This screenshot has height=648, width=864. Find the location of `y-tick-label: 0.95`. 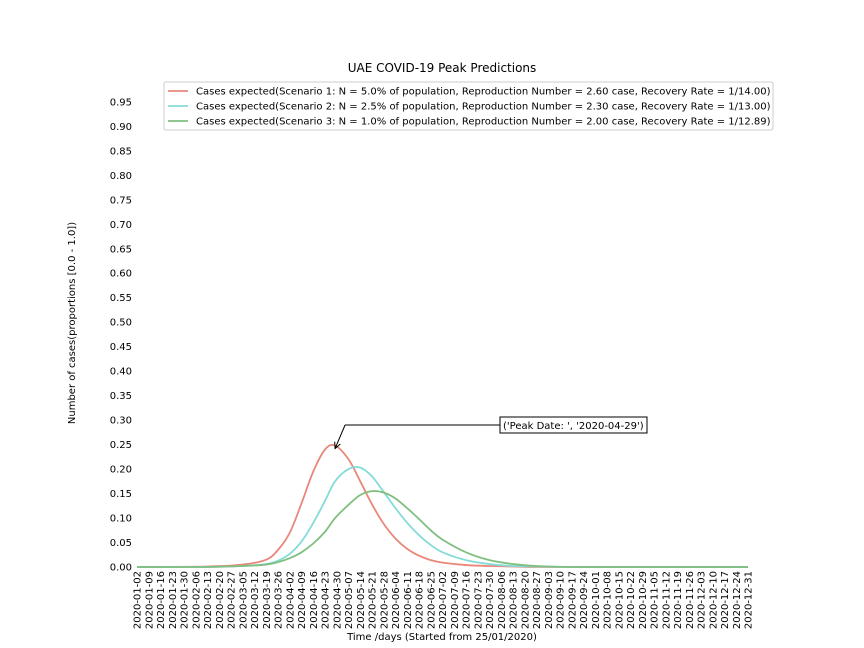

y-tick-label: 0.95 is located at coordinates (121, 102).